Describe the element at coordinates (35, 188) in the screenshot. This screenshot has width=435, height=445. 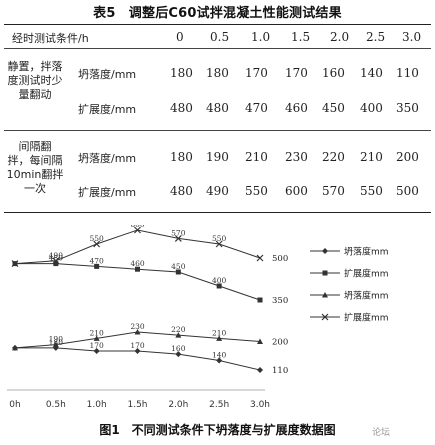
I see `table-group-label-line: 一次` at that location.